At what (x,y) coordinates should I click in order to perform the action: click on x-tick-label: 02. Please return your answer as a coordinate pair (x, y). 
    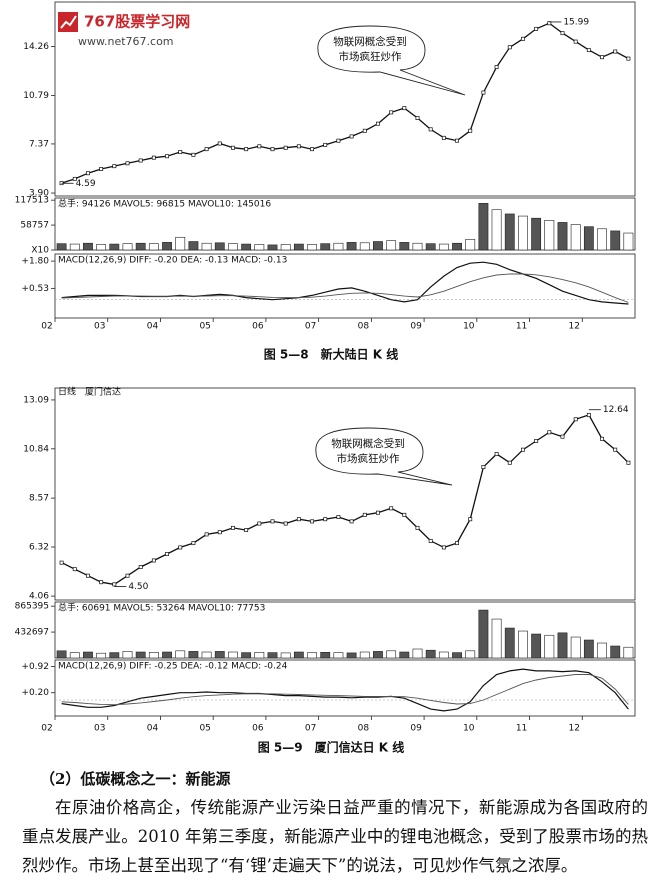
    Looking at the image, I should click on (46, 327).